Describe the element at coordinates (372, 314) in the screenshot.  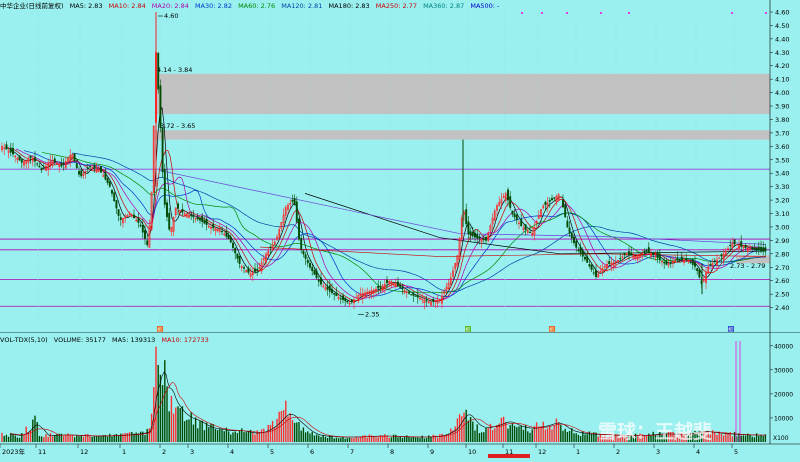
I see `low-annotation: 2.35` at that location.